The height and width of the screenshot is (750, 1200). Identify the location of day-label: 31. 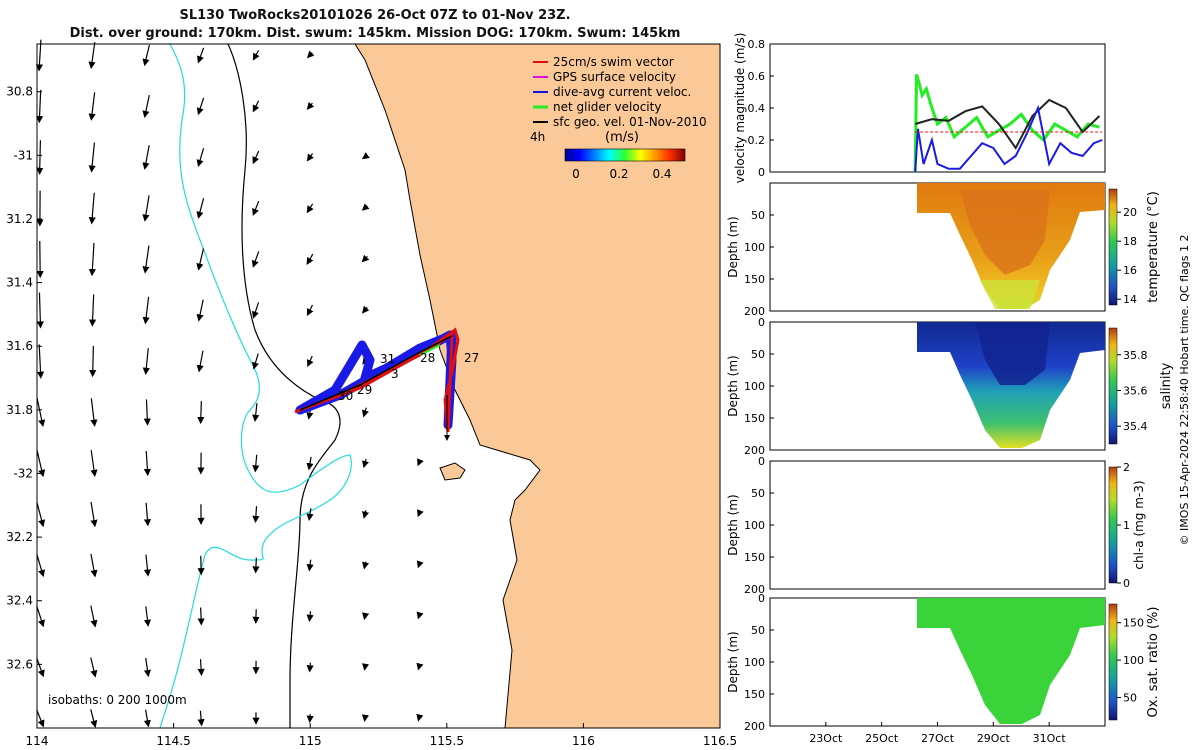
(387, 359).